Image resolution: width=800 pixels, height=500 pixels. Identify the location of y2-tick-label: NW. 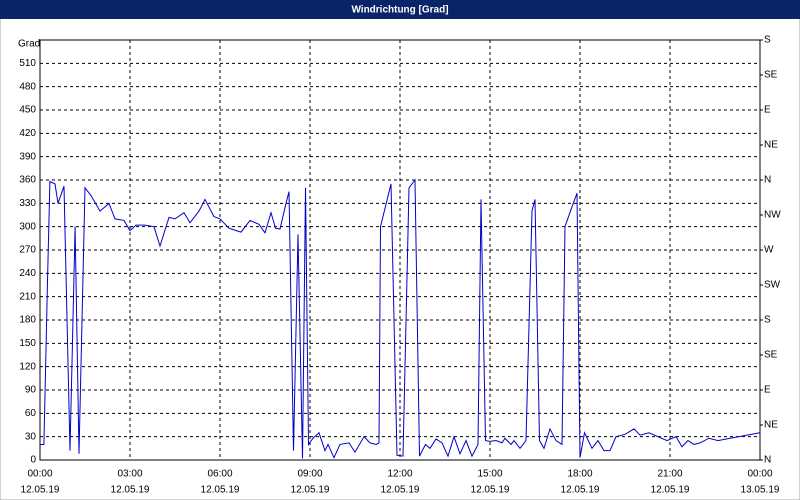
(772, 215).